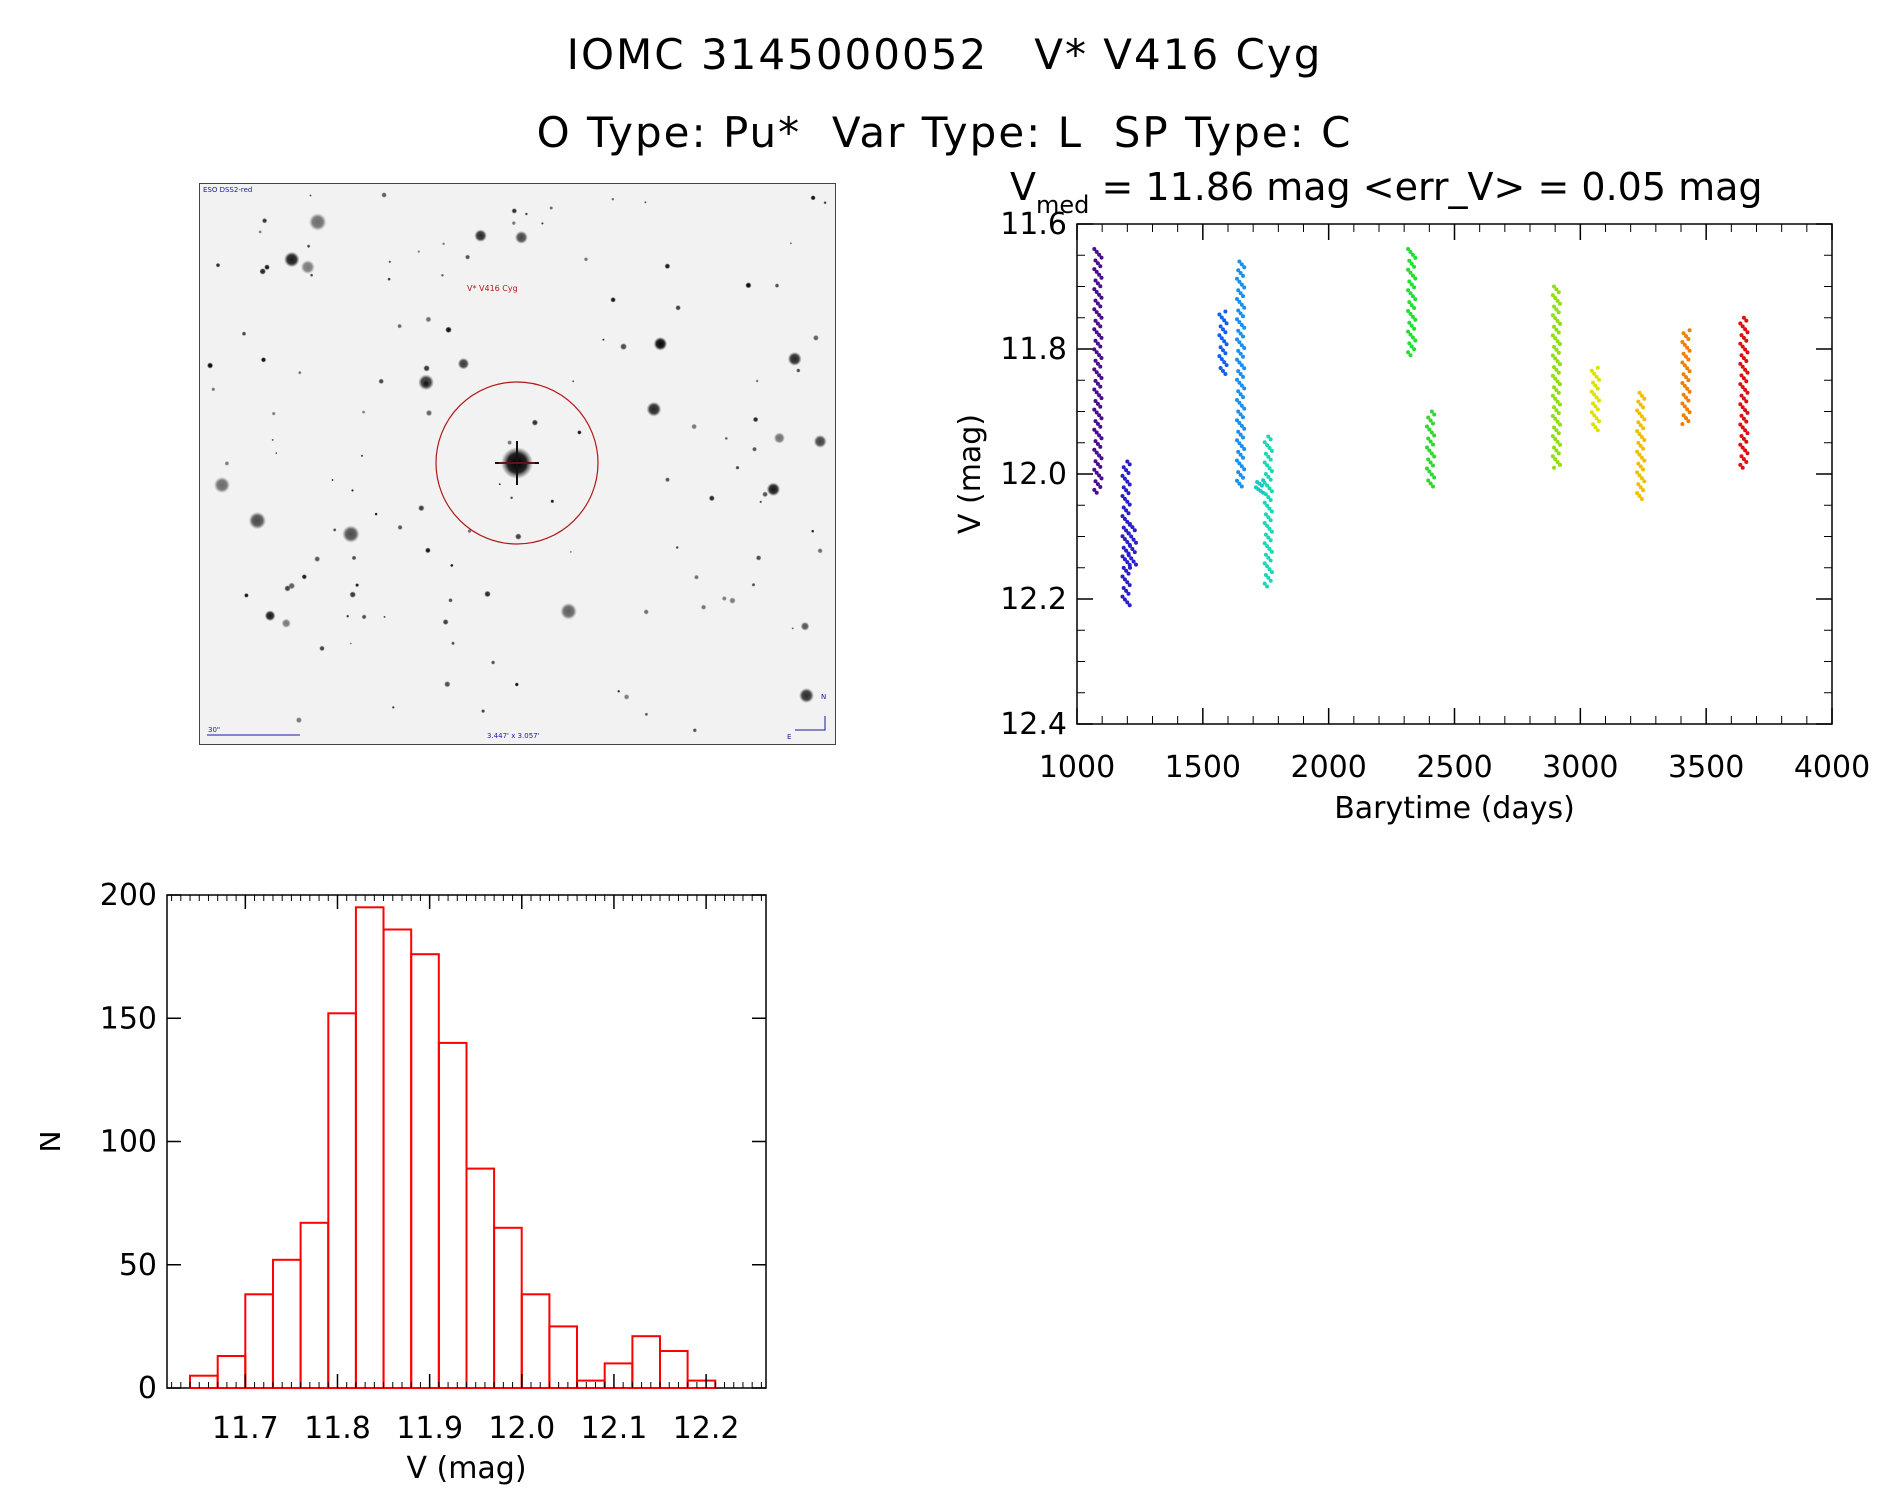 This screenshot has height=1494, width=1889. I want to click on histogram-y-tick-label: 100, so click(128, 1142).